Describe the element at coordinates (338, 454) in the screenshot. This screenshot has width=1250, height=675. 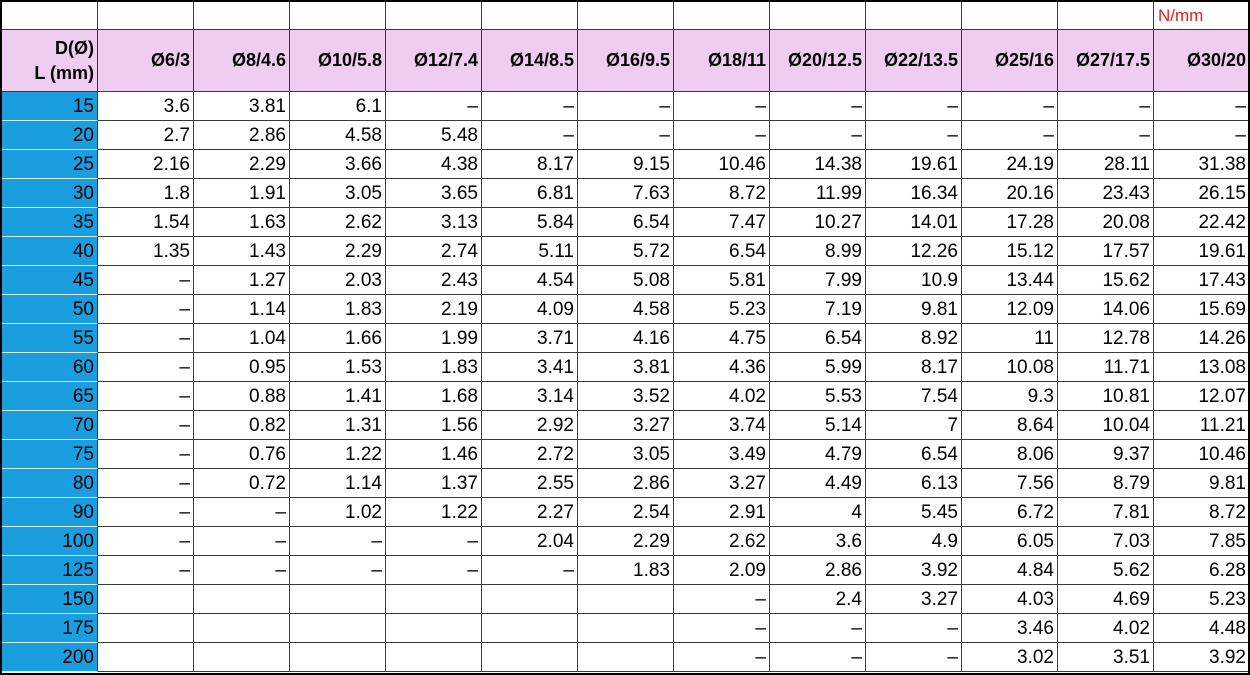
I see `value-cell: 1.22` at that location.